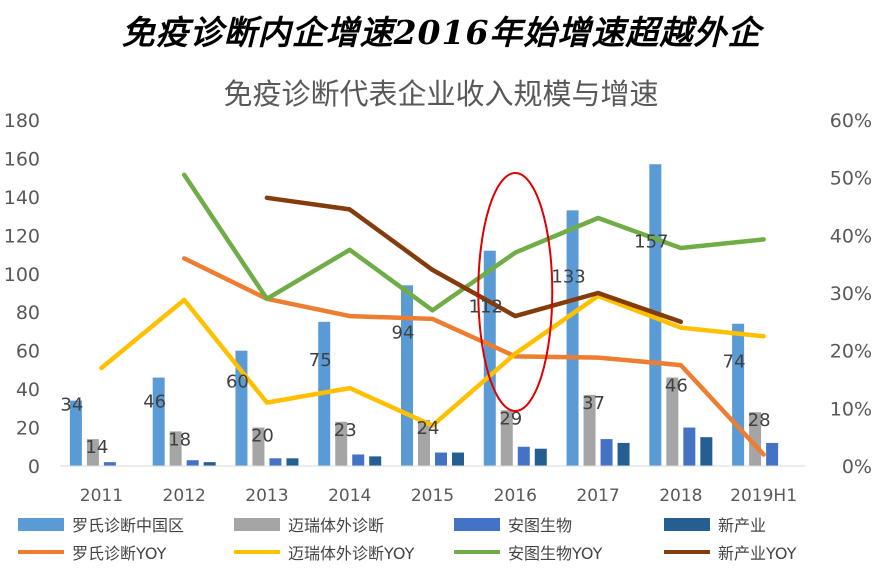 The height and width of the screenshot is (568, 883). I want to click on data-label: 75, so click(320, 360).